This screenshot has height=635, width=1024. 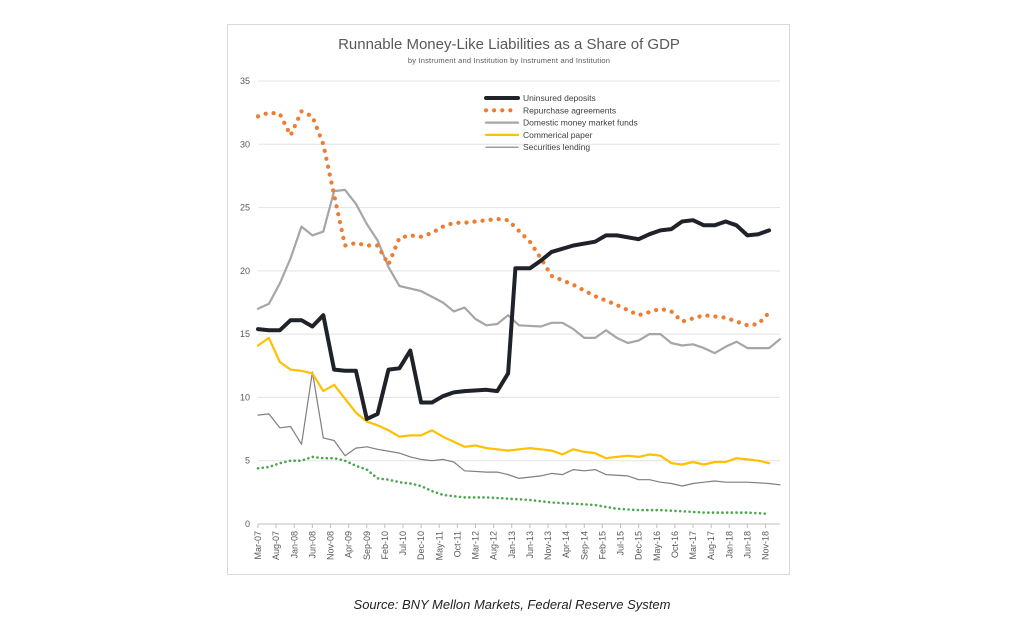 What do you see at coordinates (258, 545) in the screenshot?
I see `x-tick-label: Mar-07` at bounding box center [258, 545].